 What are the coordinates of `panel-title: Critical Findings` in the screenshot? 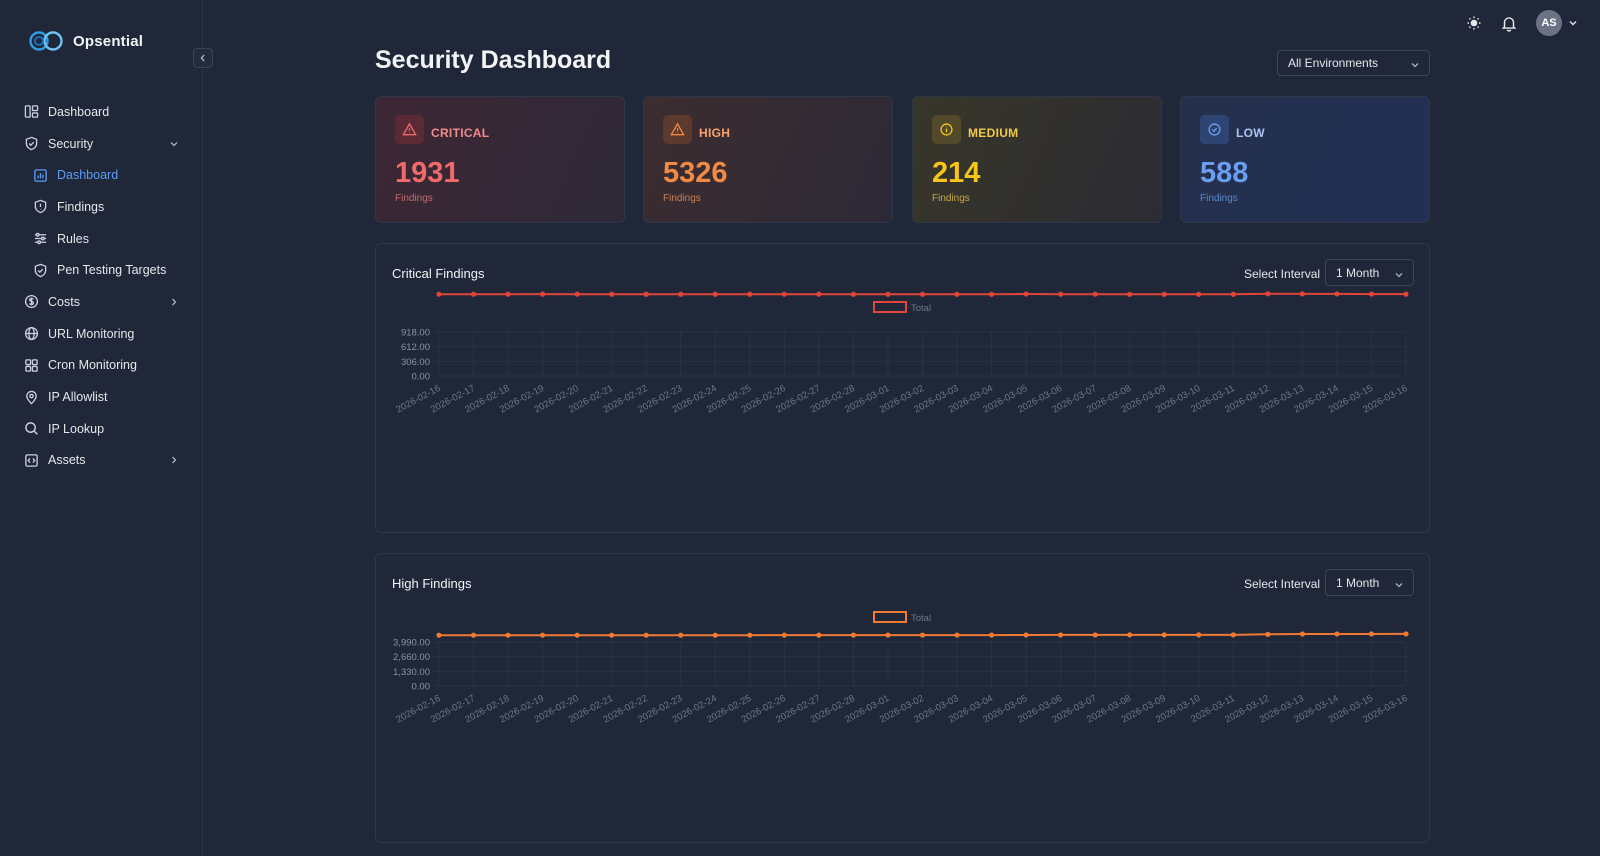 It's located at (438, 273).